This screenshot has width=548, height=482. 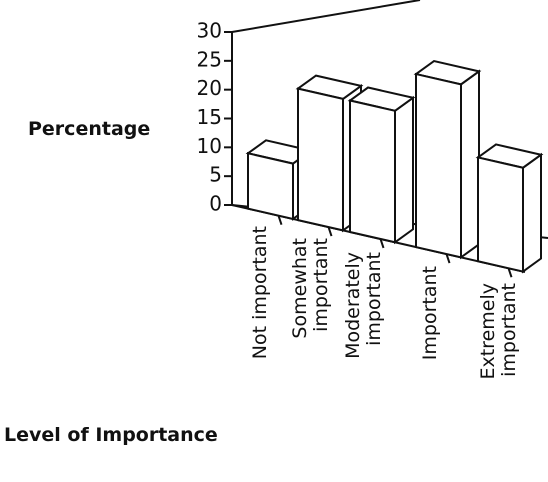 What do you see at coordinates (111, 435) in the screenshot?
I see `x-axis-label: Level of Importance` at bounding box center [111, 435].